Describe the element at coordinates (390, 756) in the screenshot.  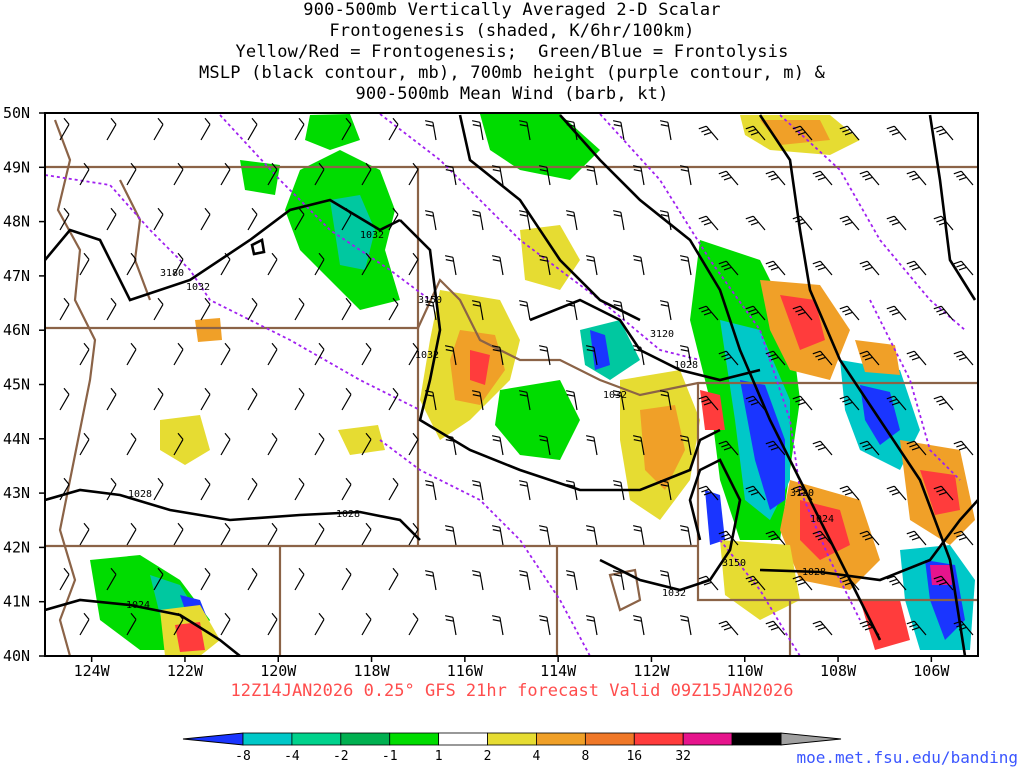
I see `legend-tick-label: -1` at that location.